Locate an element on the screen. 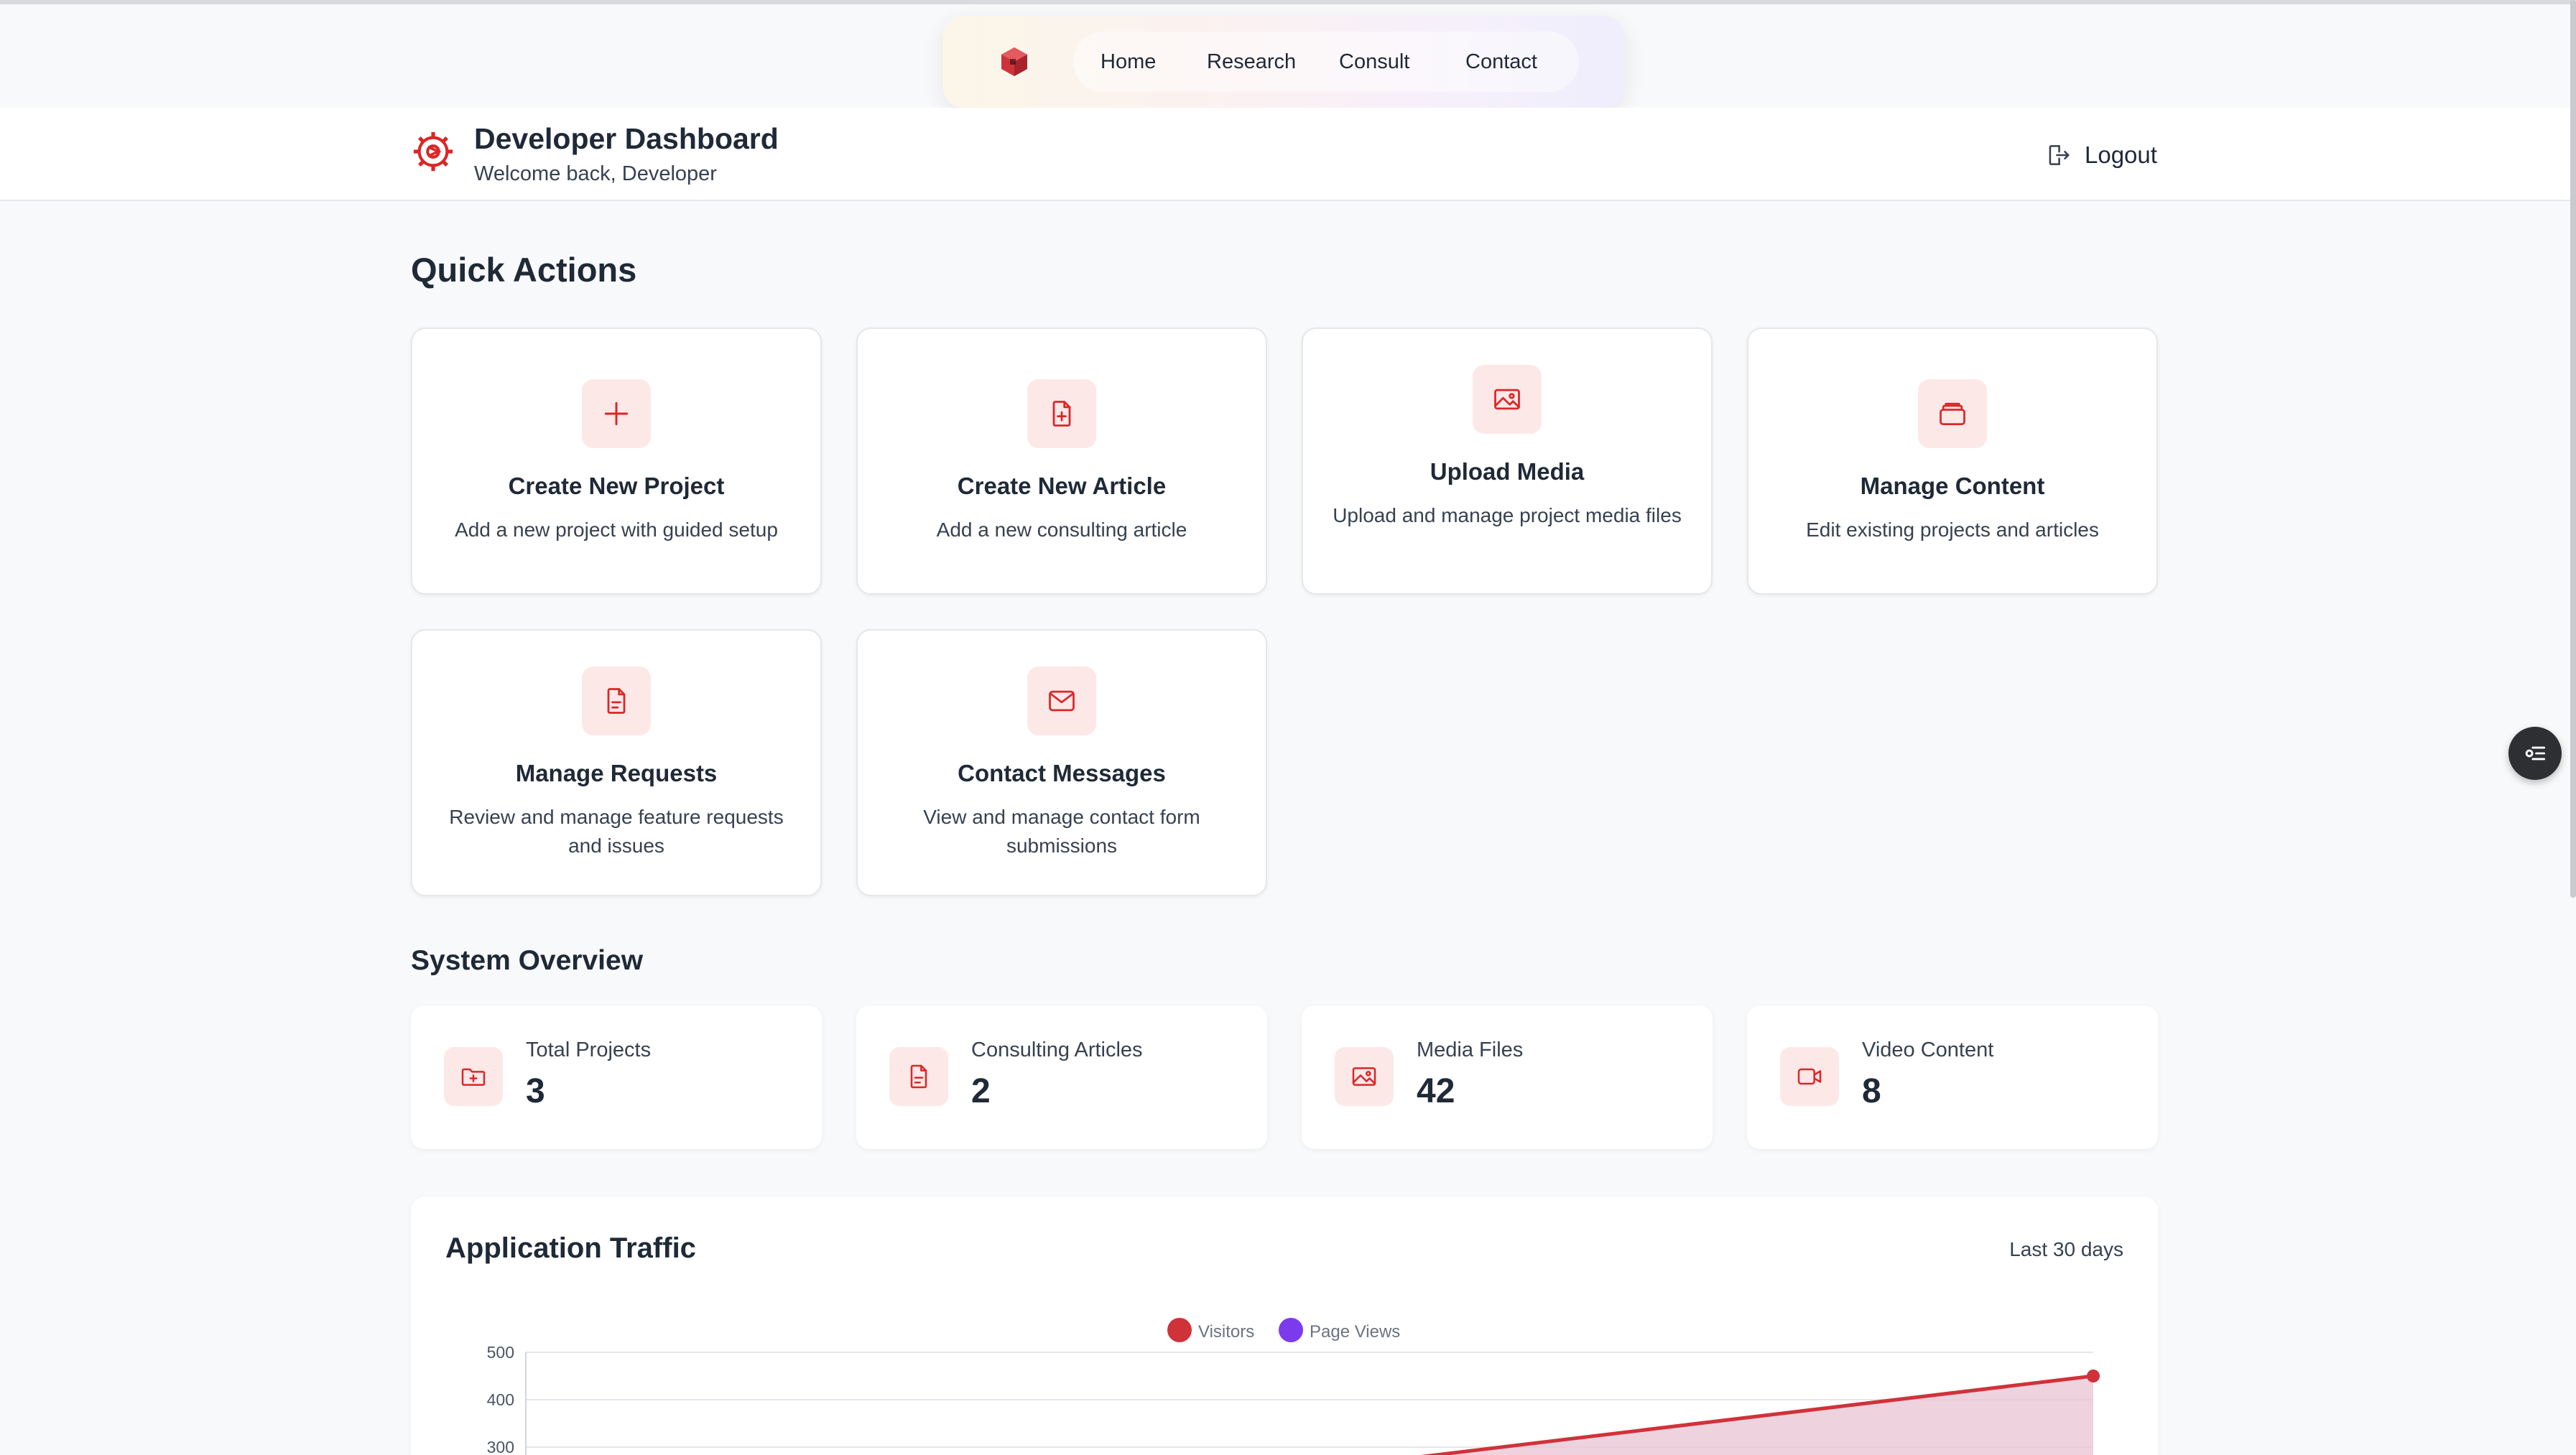 The width and height of the screenshot is (2576, 1455). visitors-point is located at coordinates (2093, 1376).